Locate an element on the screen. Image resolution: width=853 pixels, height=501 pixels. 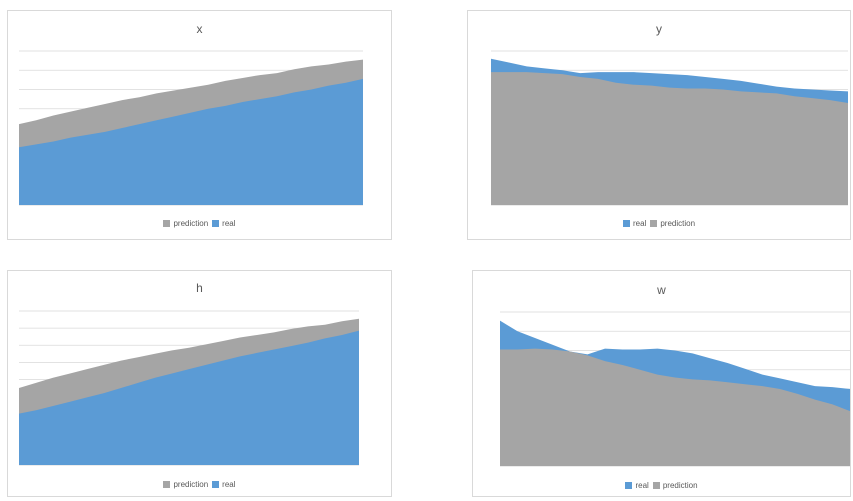
chart-title: w is located at coordinates (661, 290).